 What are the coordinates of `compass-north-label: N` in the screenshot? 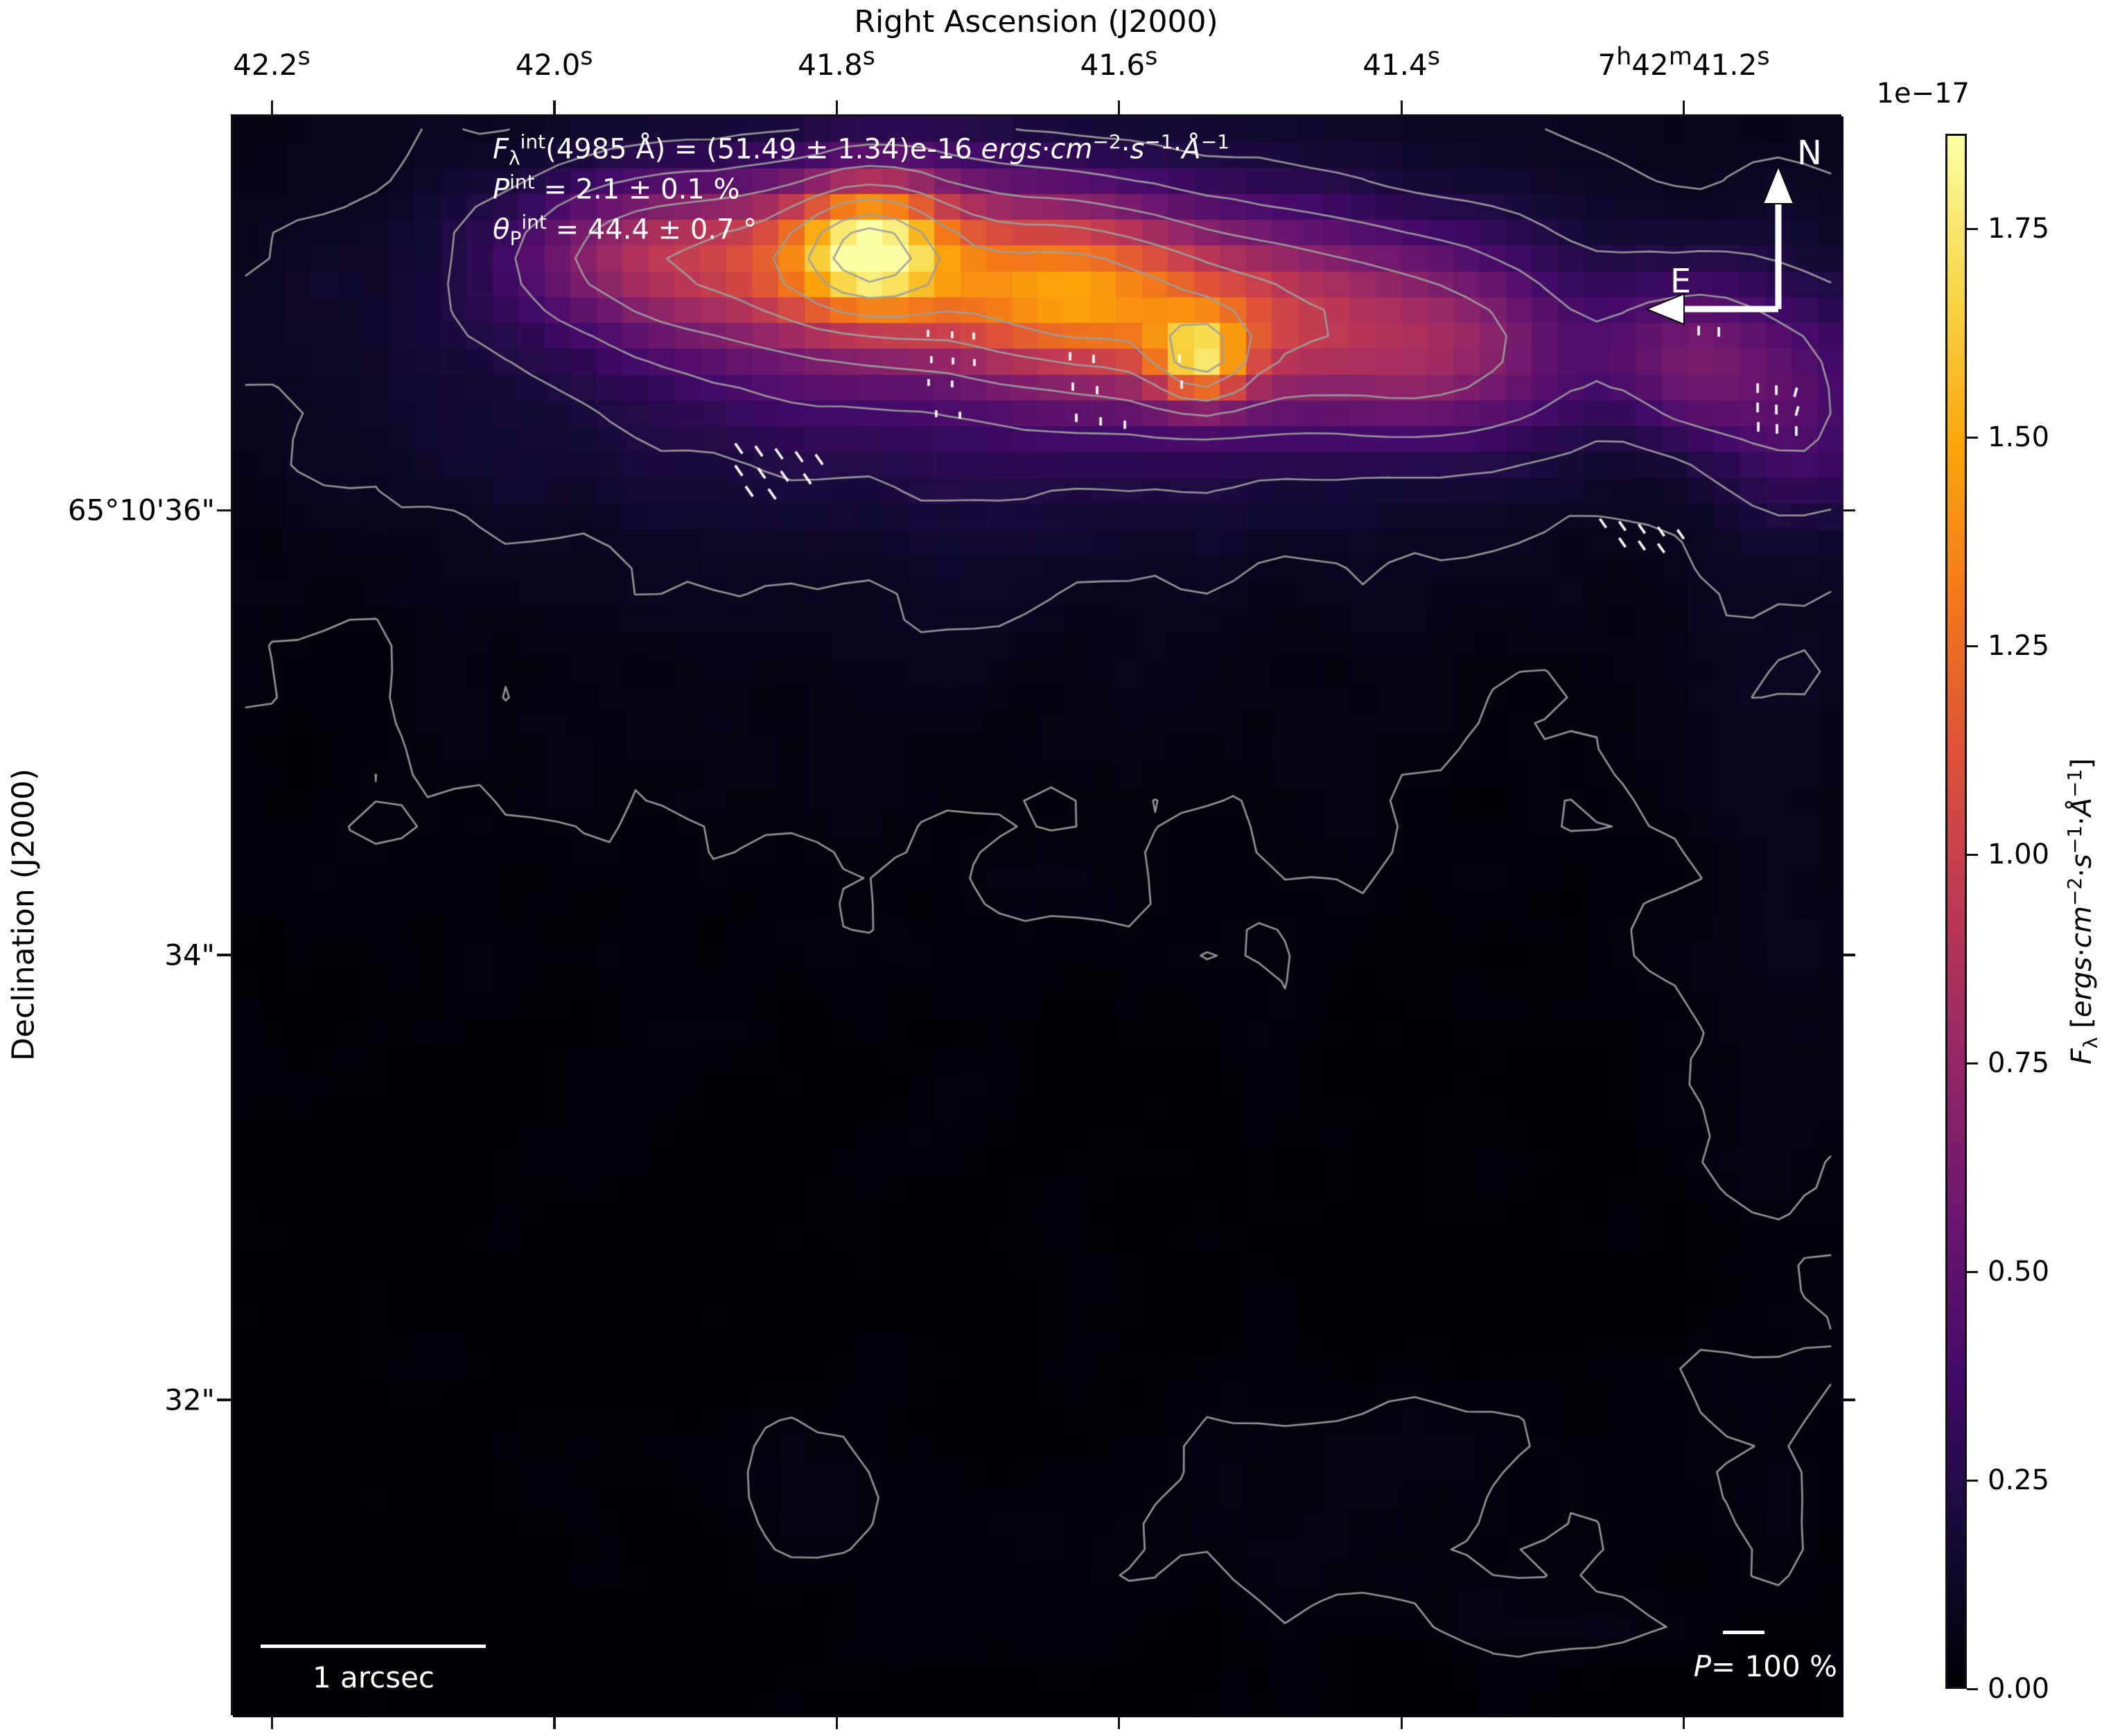 It's located at (1810, 153).